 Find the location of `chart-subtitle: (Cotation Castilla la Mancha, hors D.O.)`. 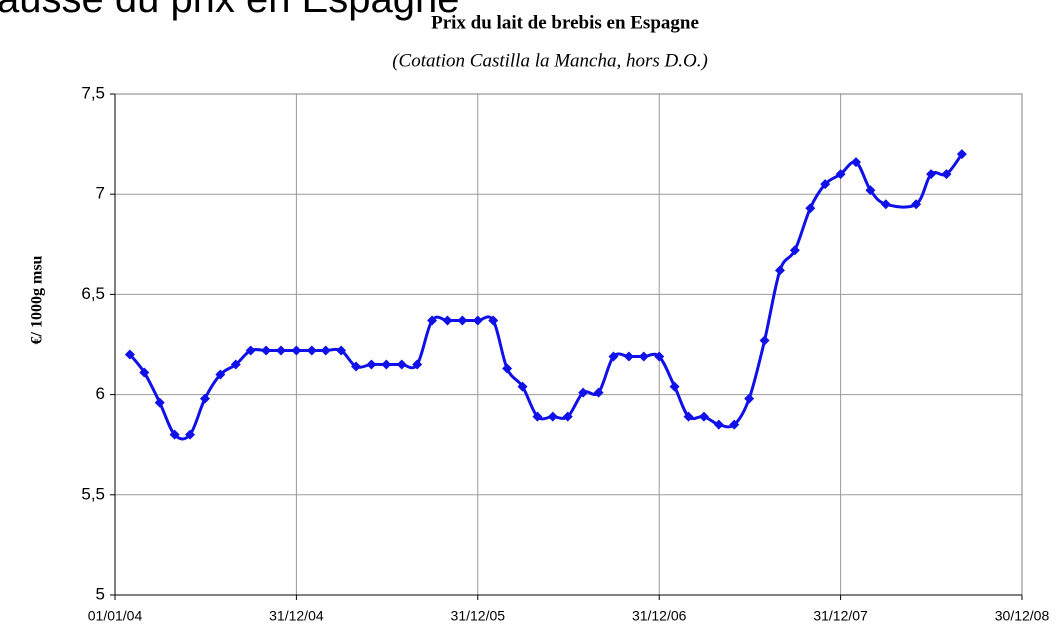

chart-subtitle: (Cotation Castilla la Mancha, hors D.O.) is located at coordinates (550, 60).